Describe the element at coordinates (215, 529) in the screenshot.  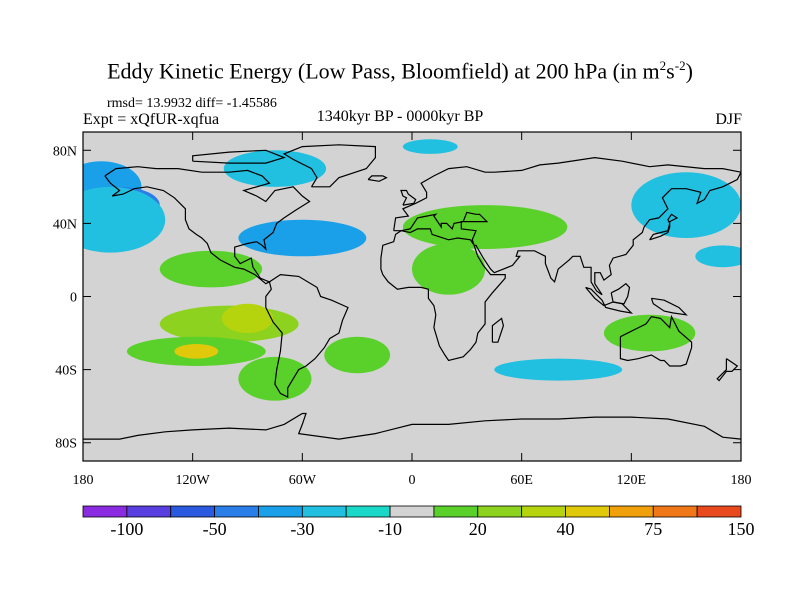
I see `colorbar-label: -50` at that location.